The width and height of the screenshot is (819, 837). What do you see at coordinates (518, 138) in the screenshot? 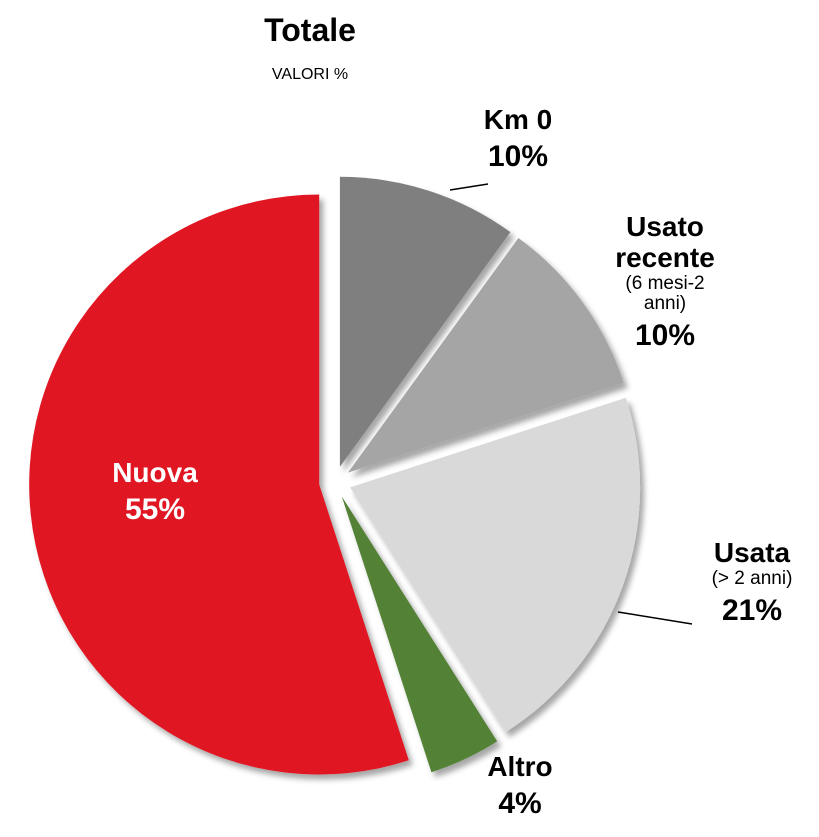
I see `slice-label: Km 0 10%` at bounding box center [518, 138].